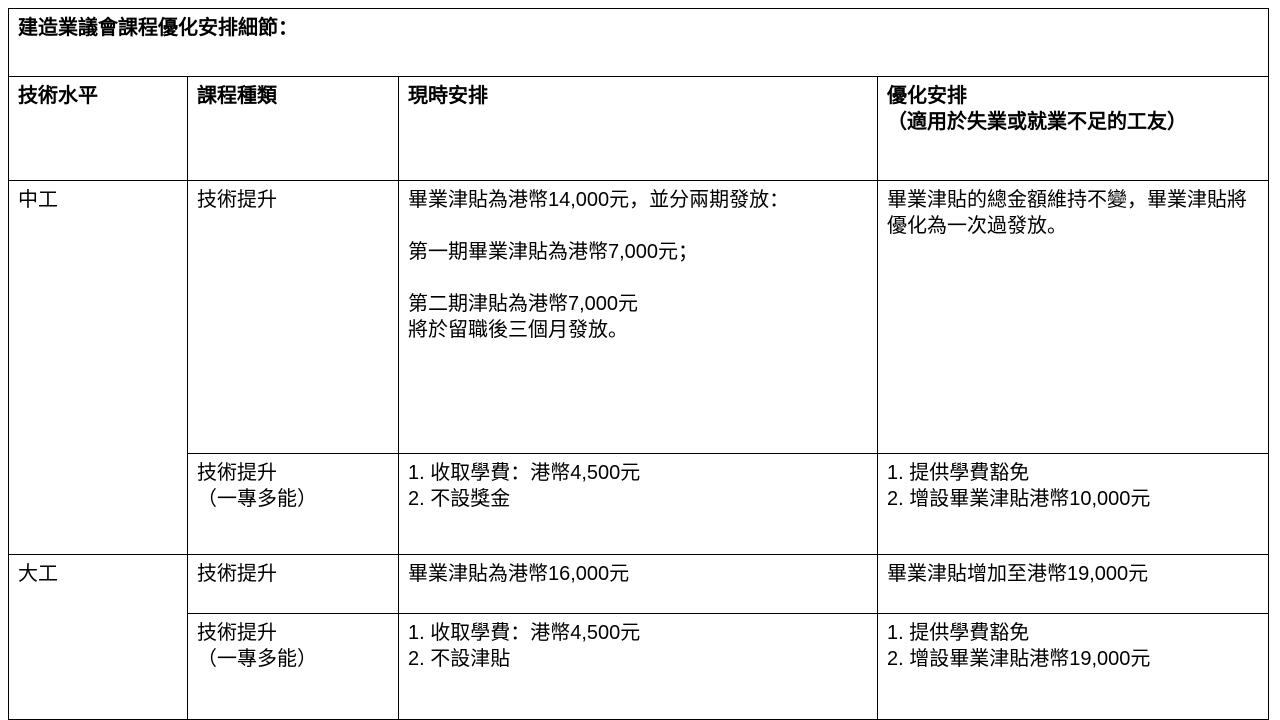  I want to click on table-title: 建造業議會課程優化安排細節：, so click(638, 42).